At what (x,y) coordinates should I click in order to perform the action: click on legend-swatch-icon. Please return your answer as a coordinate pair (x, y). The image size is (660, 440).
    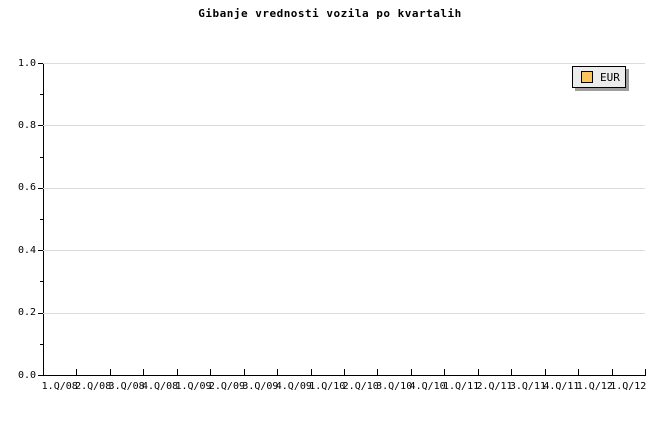
    Looking at the image, I should click on (587, 77).